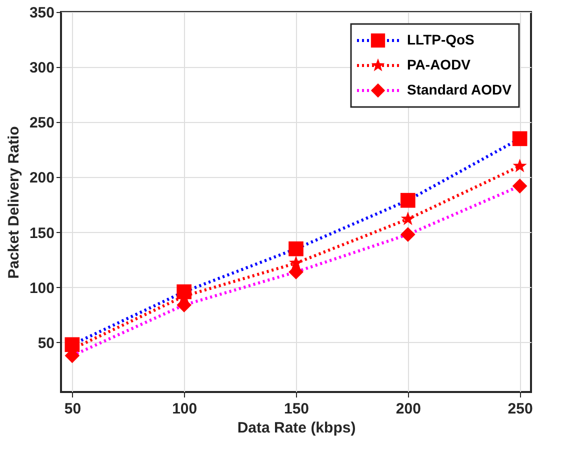 Image resolution: width=572 pixels, height=450 pixels. What do you see at coordinates (41, 233) in the screenshot?
I see `y-tick-label: 150` at bounding box center [41, 233].